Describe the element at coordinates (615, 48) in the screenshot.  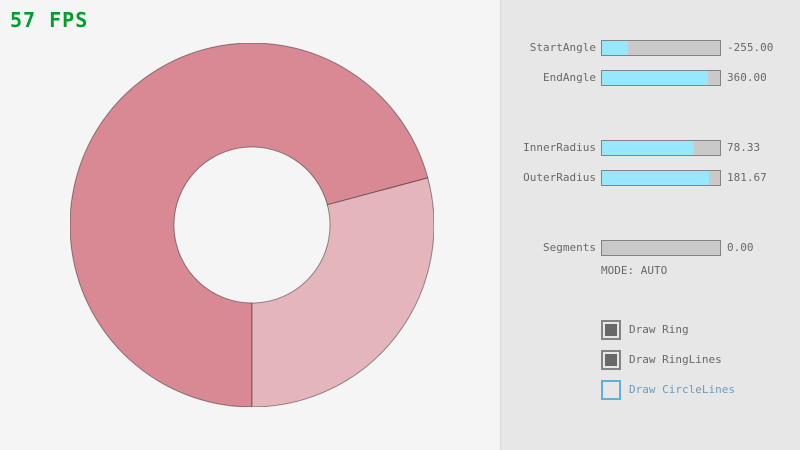
I see `start-angle-slider-fill` at that location.